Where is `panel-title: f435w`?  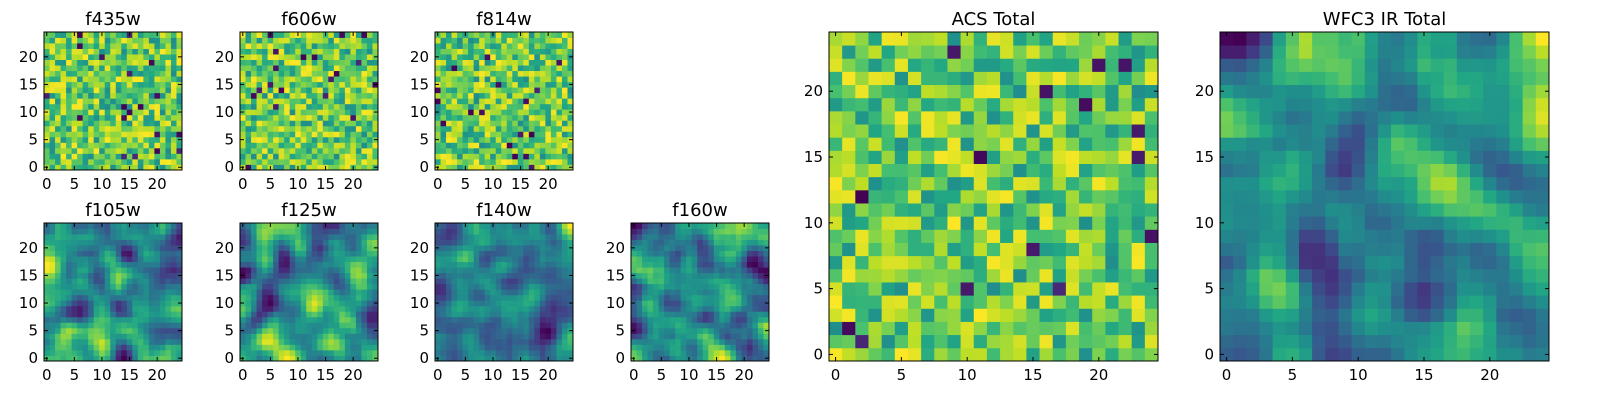
panel-title: f435w is located at coordinates (112, 19).